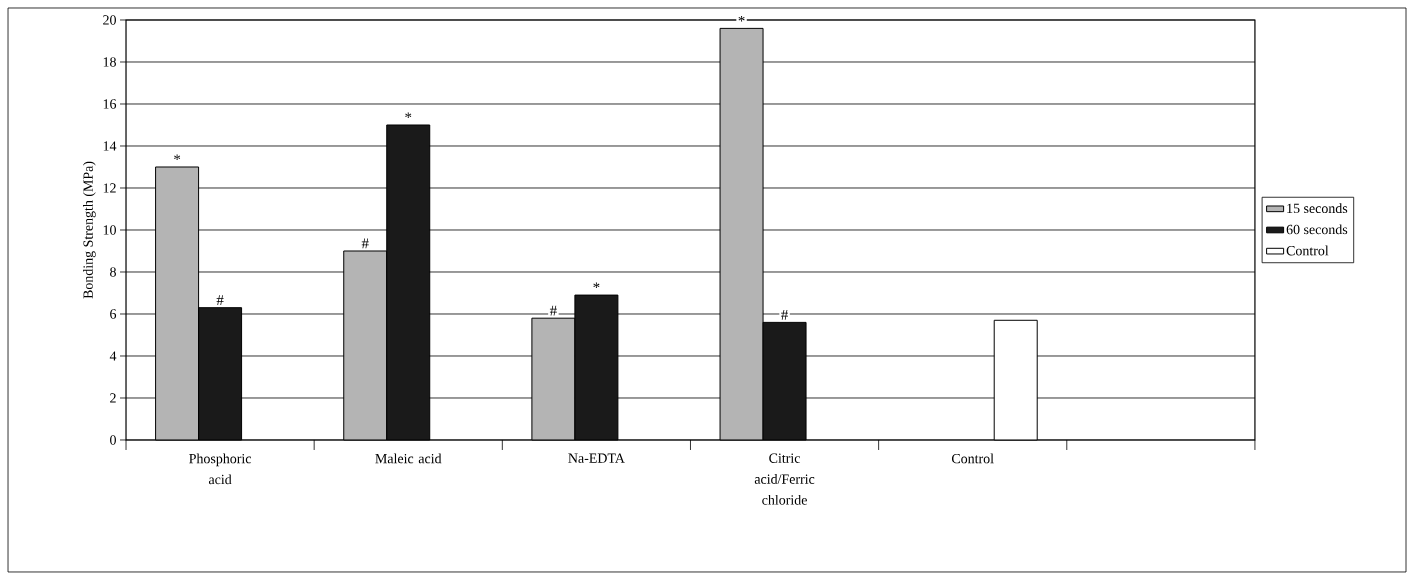 The width and height of the screenshot is (1414, 580). Describe the element at coordinates (109, 20) in the screenshot. I see `y-tick-label: 20` at that location.